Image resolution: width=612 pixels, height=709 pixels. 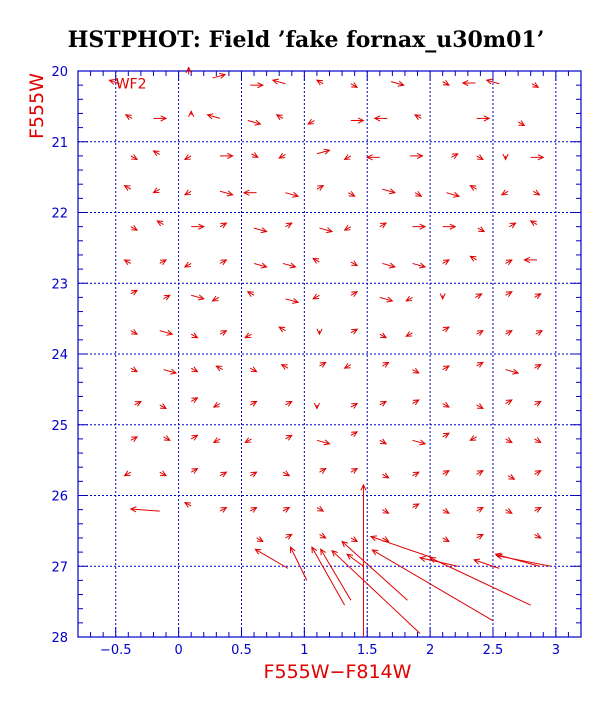 What do you see at coordinates (59, 567) in the screenshot?
I see `y-tick-label: 27` at bounding box center [59, 567].